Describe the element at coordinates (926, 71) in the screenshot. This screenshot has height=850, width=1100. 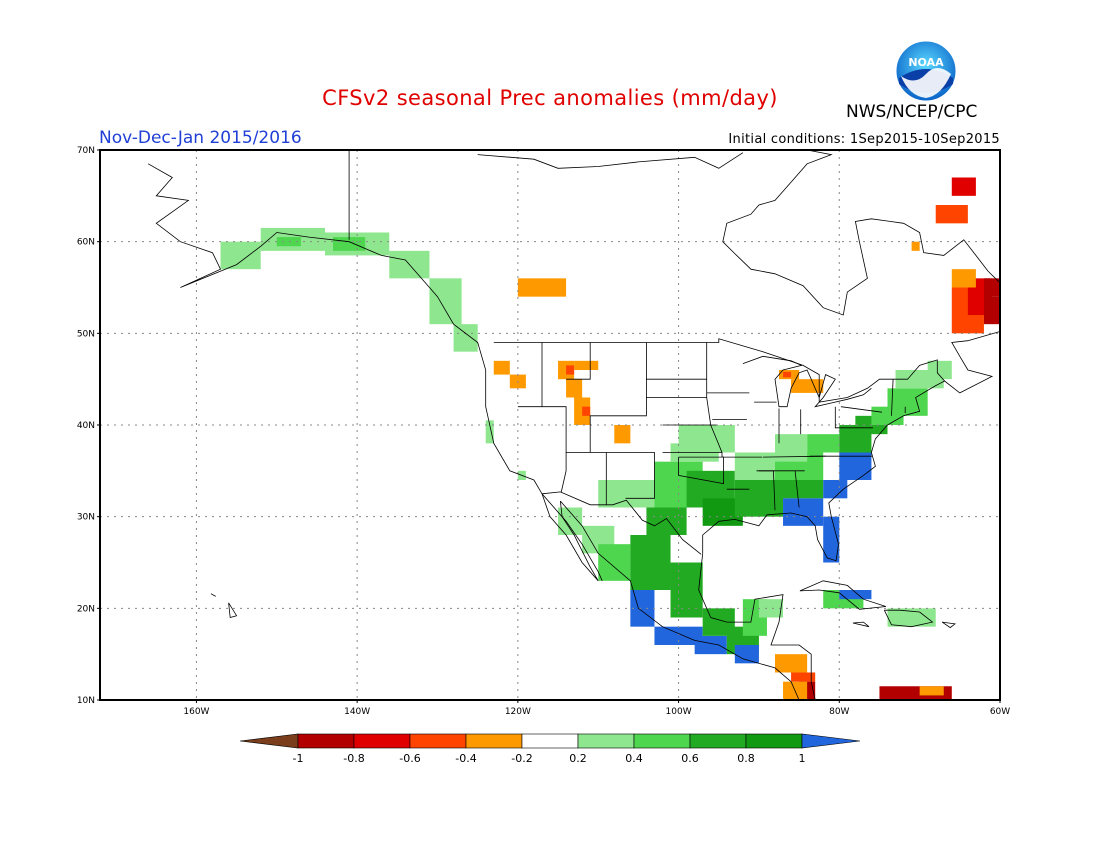
I see `noaa-logo: NOAA` at that location.